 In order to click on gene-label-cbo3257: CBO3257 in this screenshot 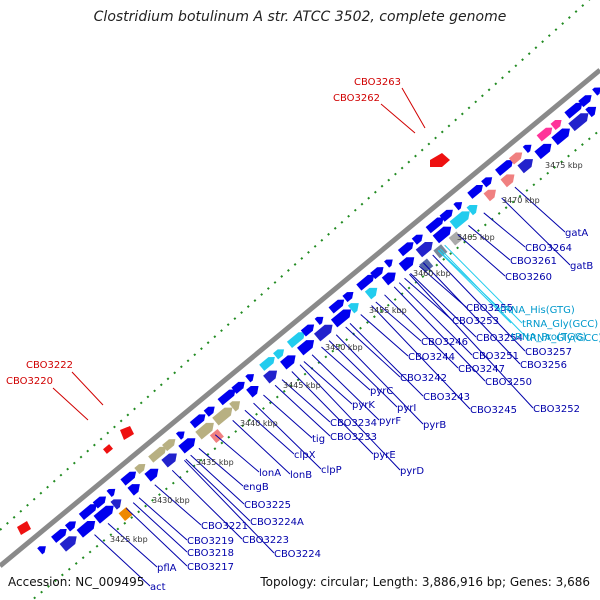, I will do `click(548, 352)`.